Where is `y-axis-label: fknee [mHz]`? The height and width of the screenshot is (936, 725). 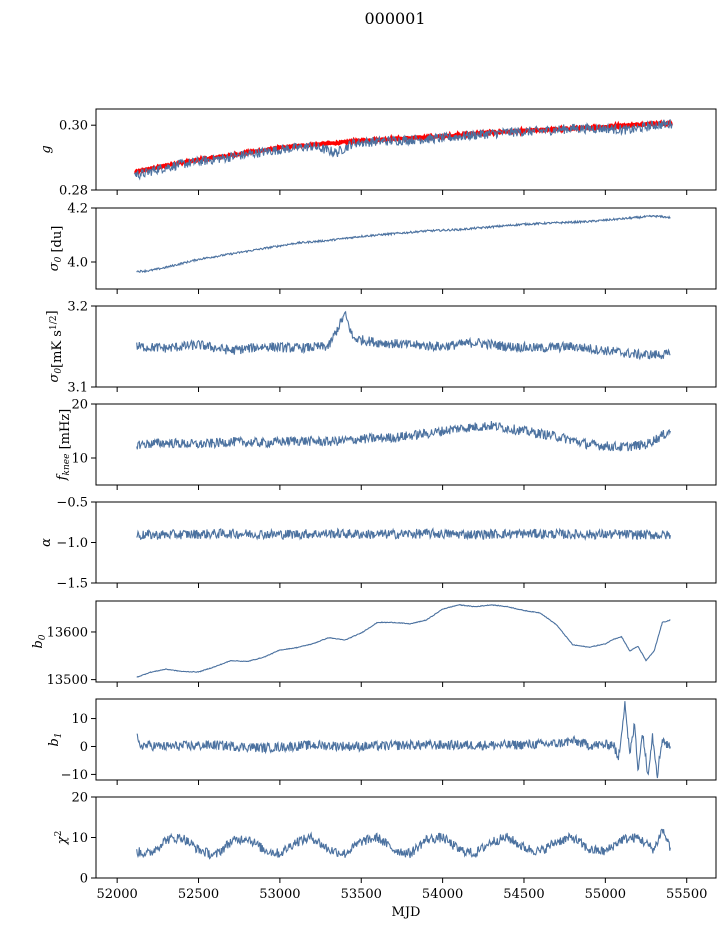 y-axis-label: fknee [mHz] is located at coordinates (64, 445).